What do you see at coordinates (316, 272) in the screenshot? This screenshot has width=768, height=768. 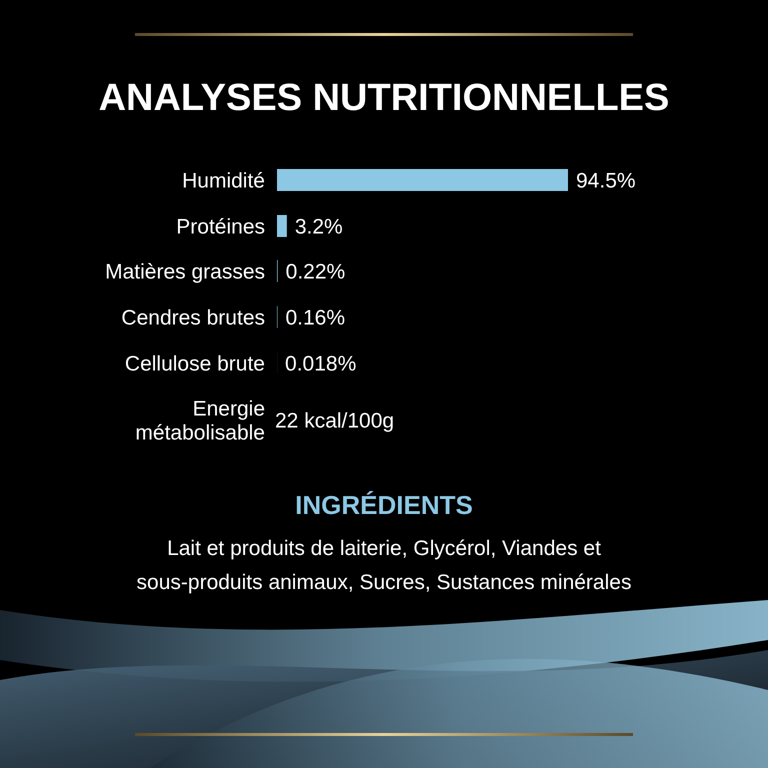 I see `data-label: 0.22%` at bounding box center [316, 272].